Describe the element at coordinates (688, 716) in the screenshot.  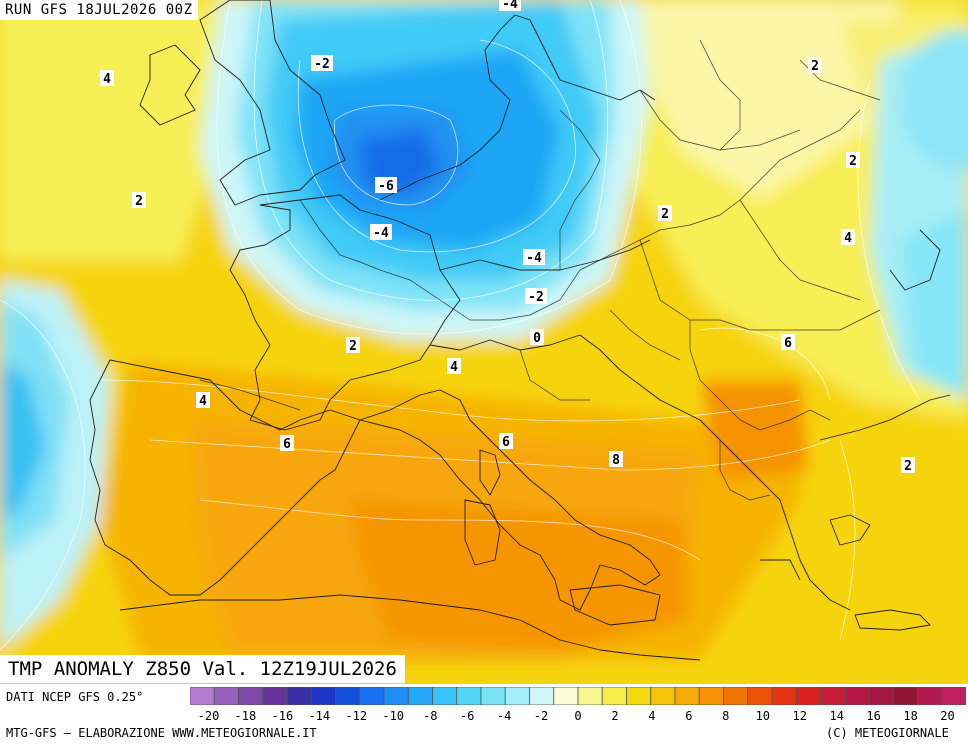
I see `legend-tick: 6` at that location.